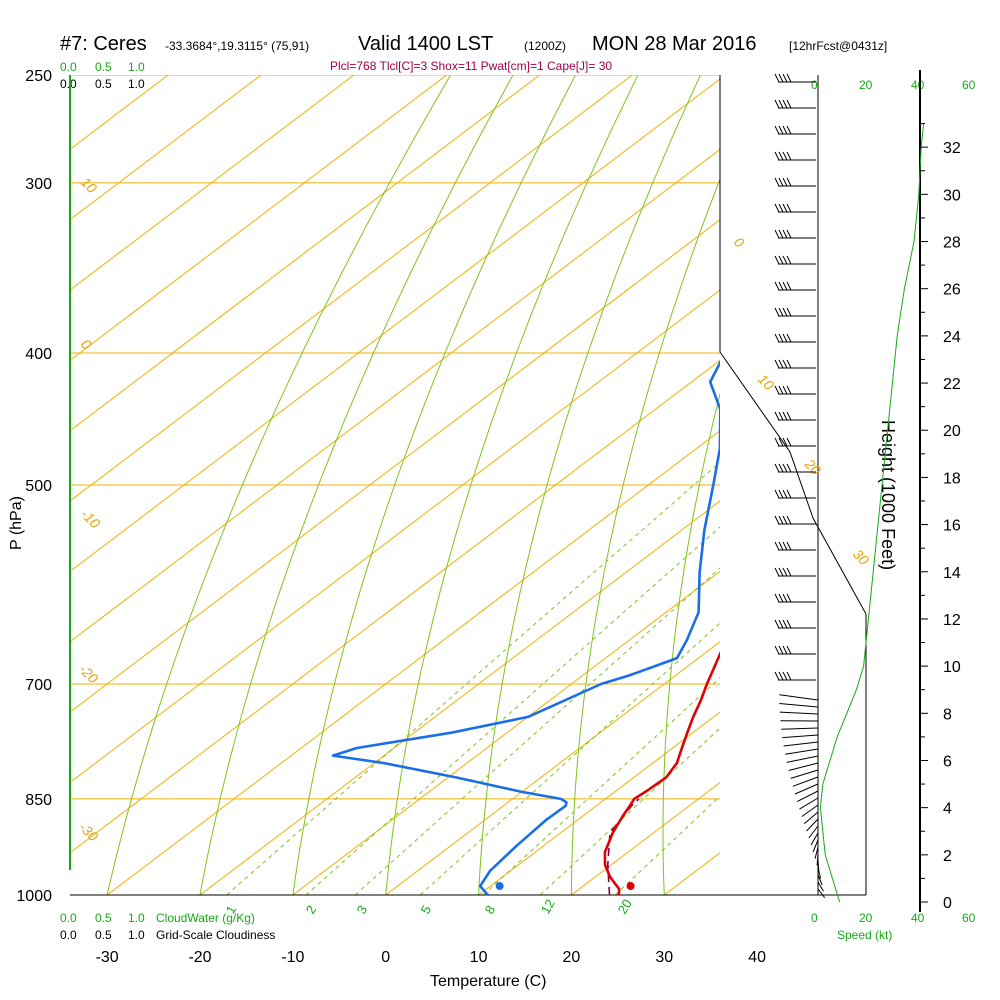  What do you see at coordinates (91, 519) in the screenshot?
I see `isotherm-label: -10` at bounding box center [91, 519].